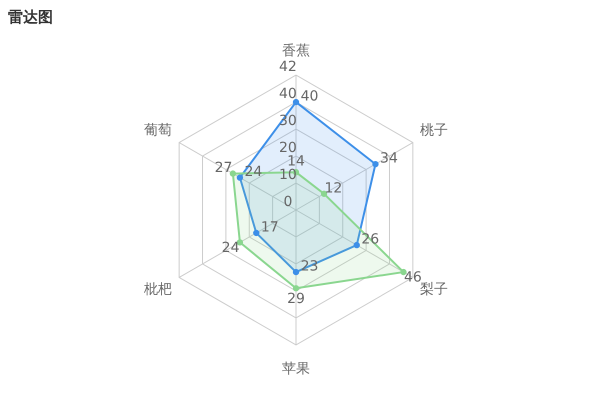 The image size is (590, 408). Describe the element at coordinates (434, 130) in the screenshot. I see `spoke-label: 桃子` at that location.